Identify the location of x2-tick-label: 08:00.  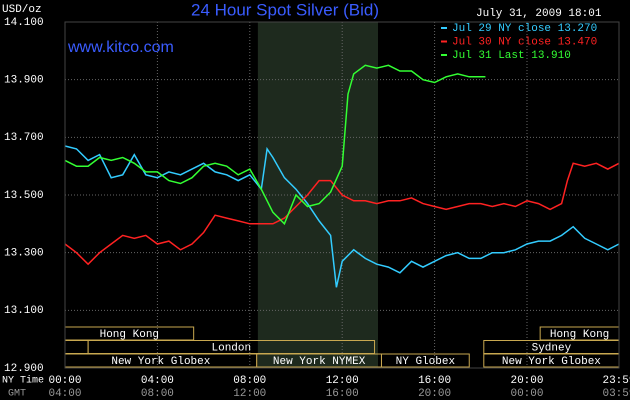
(157, 394).